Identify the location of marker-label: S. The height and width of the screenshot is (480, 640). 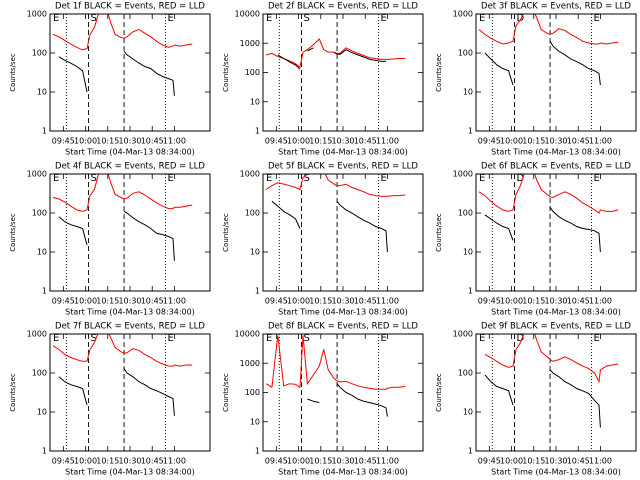
(94, 178).